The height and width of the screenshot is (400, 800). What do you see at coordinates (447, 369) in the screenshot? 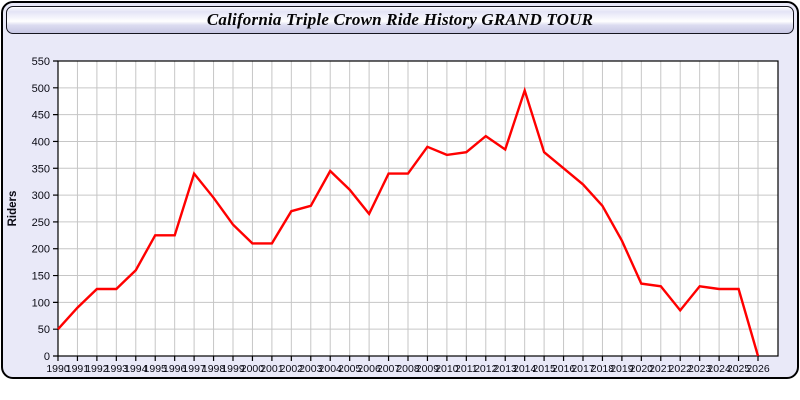
I see `x-tick-label: 2010` at bounding box center [447, 369].